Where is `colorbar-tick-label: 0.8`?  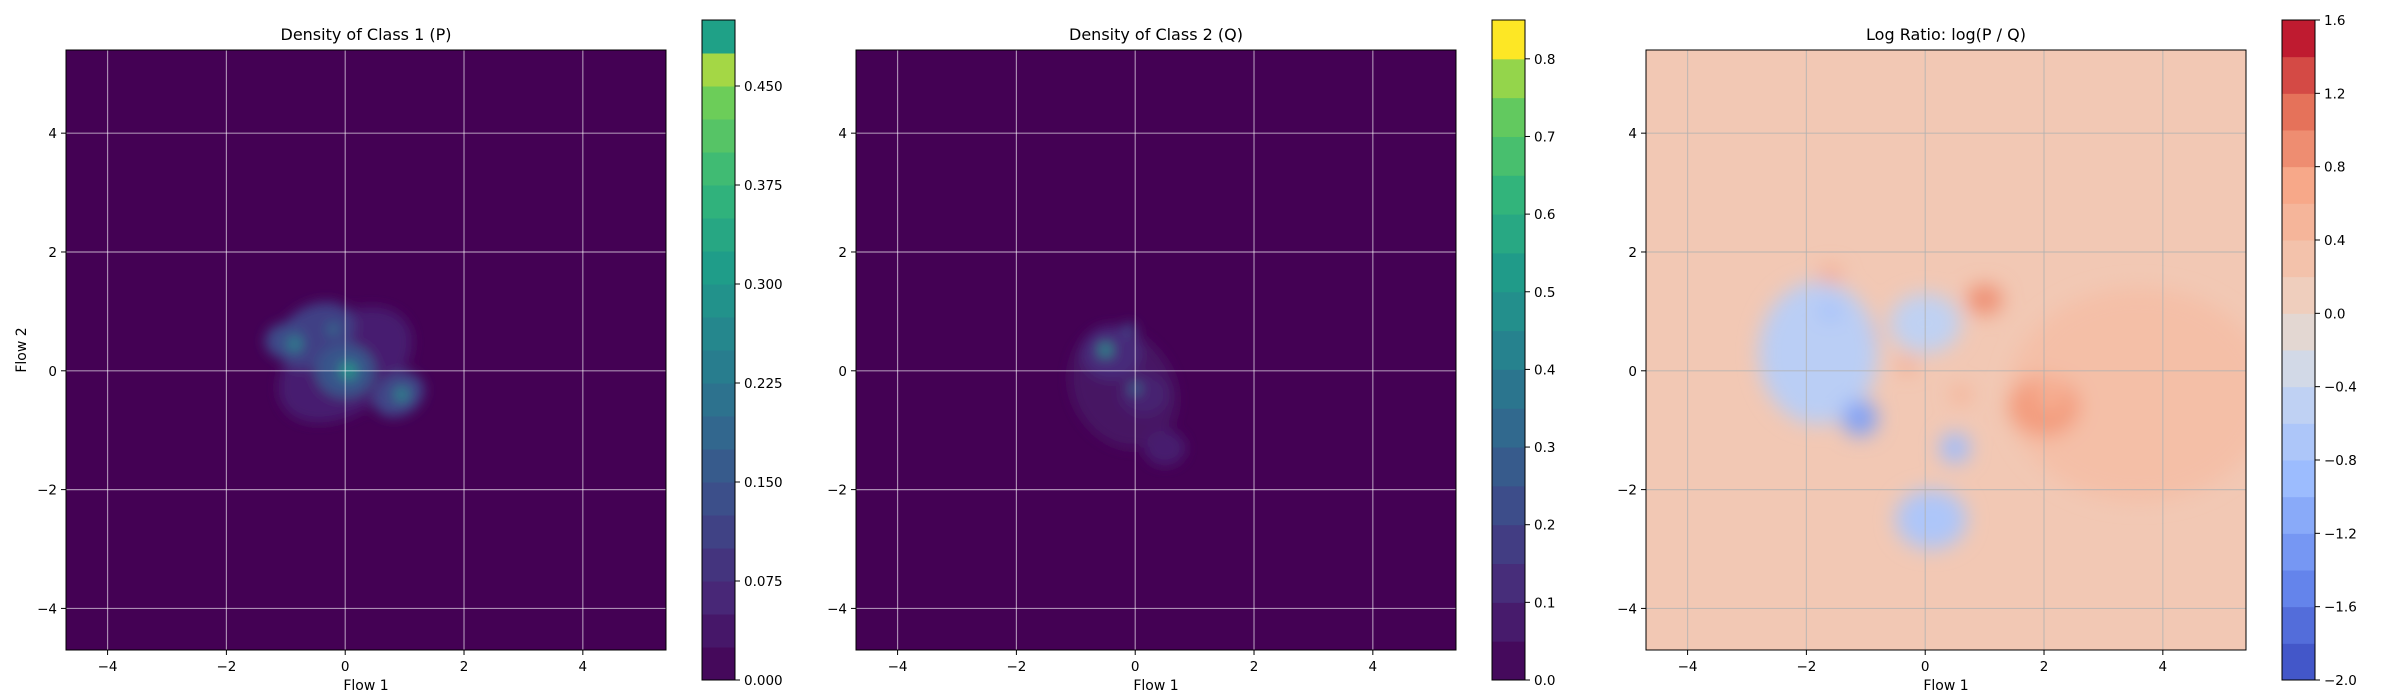
colorbar-tick-label: 0.8 is located at coordinates (2334, 168).